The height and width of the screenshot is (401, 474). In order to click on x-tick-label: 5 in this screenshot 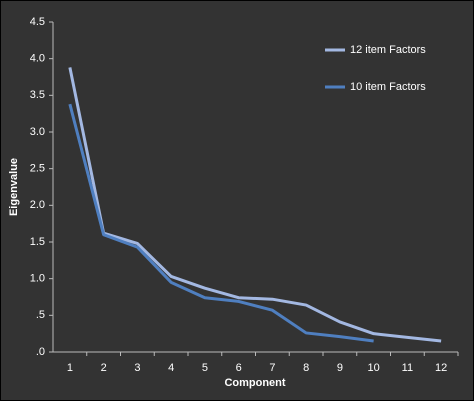, I will do `click(205, 368)`.